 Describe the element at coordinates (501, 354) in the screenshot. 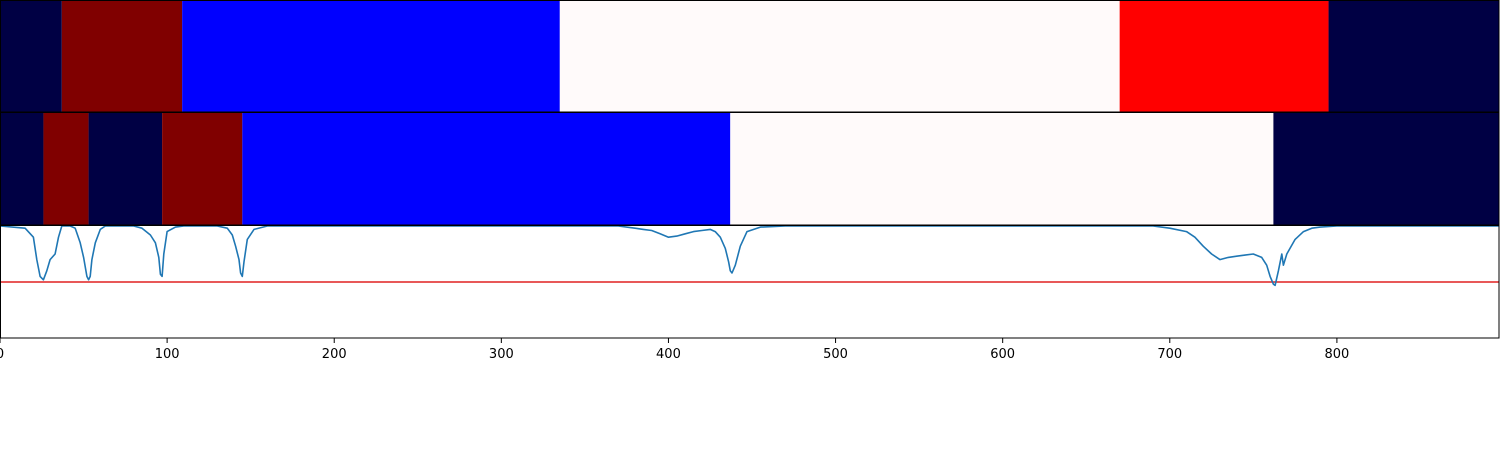

I see `x-tick-label: 300` at that location.